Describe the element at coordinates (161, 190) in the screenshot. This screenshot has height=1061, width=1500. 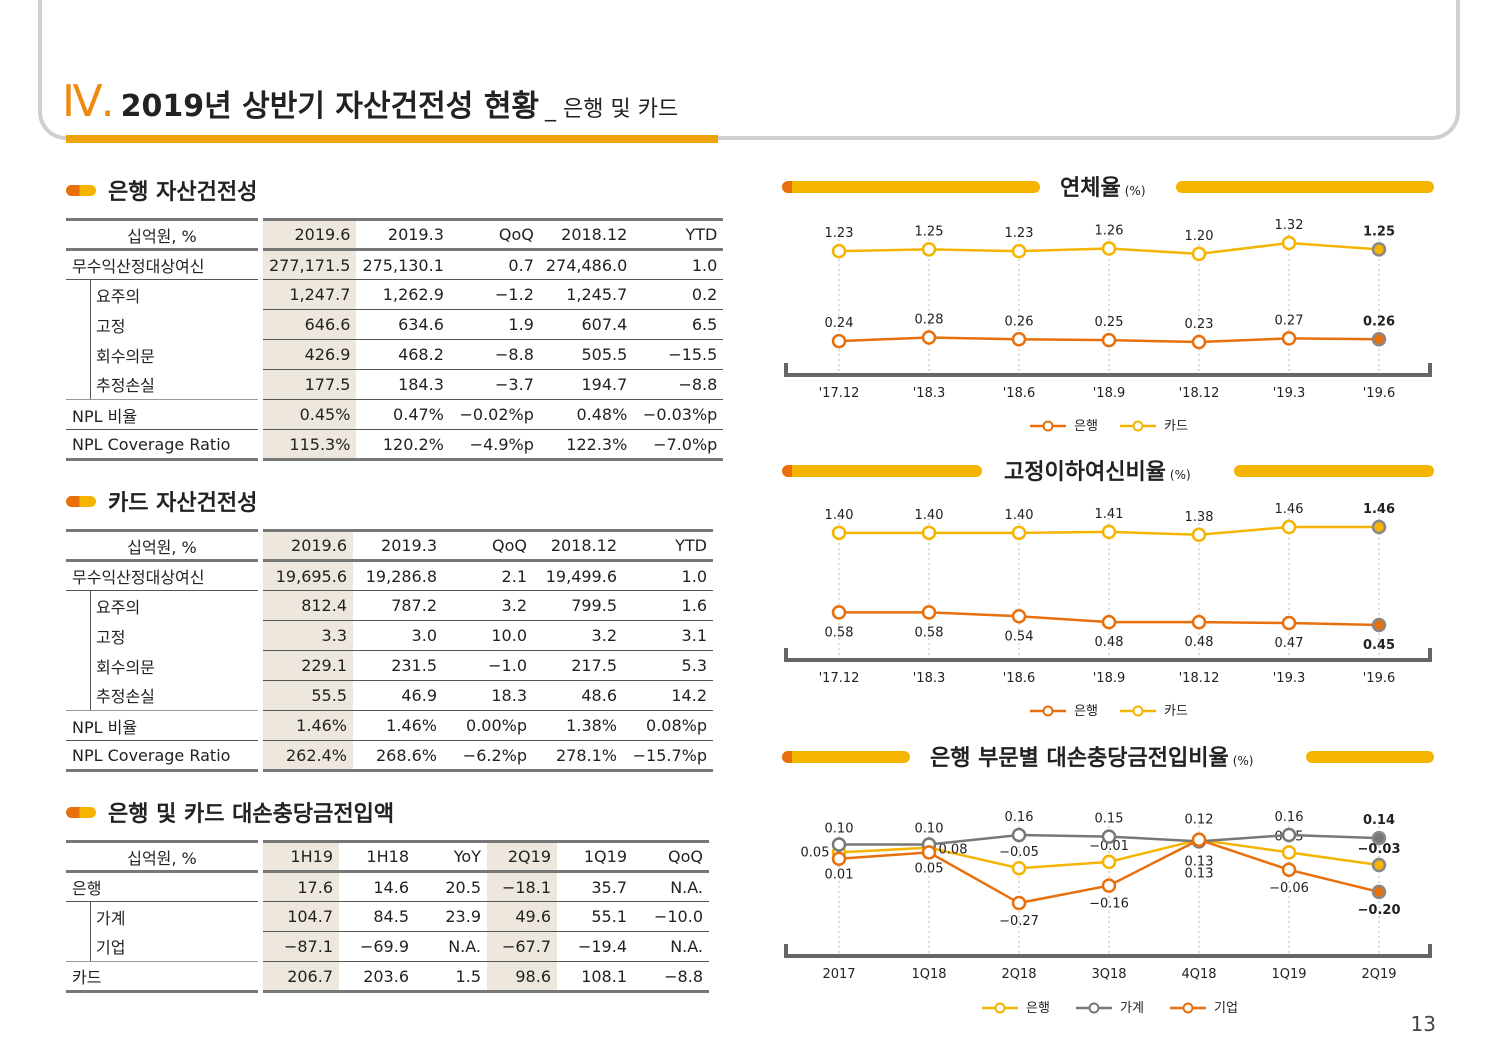
I see `bank-section-title: 은행 자산건전성` at that location.